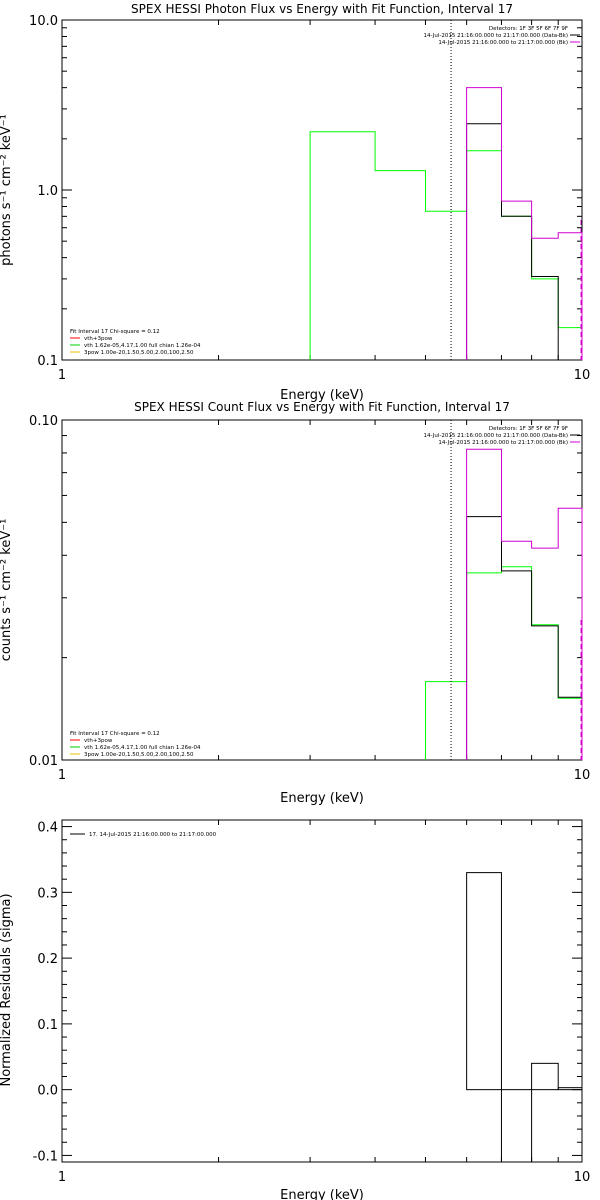 The width and height of the screenshot is (600, 1200). I want to click on photon-x-tick-label-10: 10, so click(582, 375).